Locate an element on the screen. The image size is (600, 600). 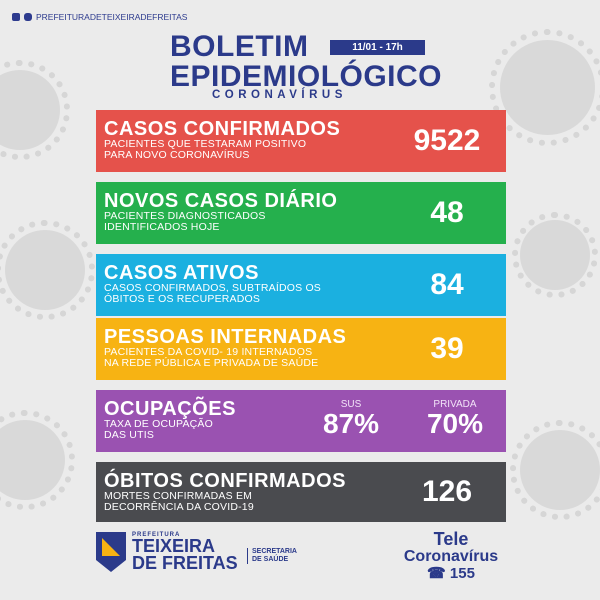
shield-icon is located at coordinates (111, 552).